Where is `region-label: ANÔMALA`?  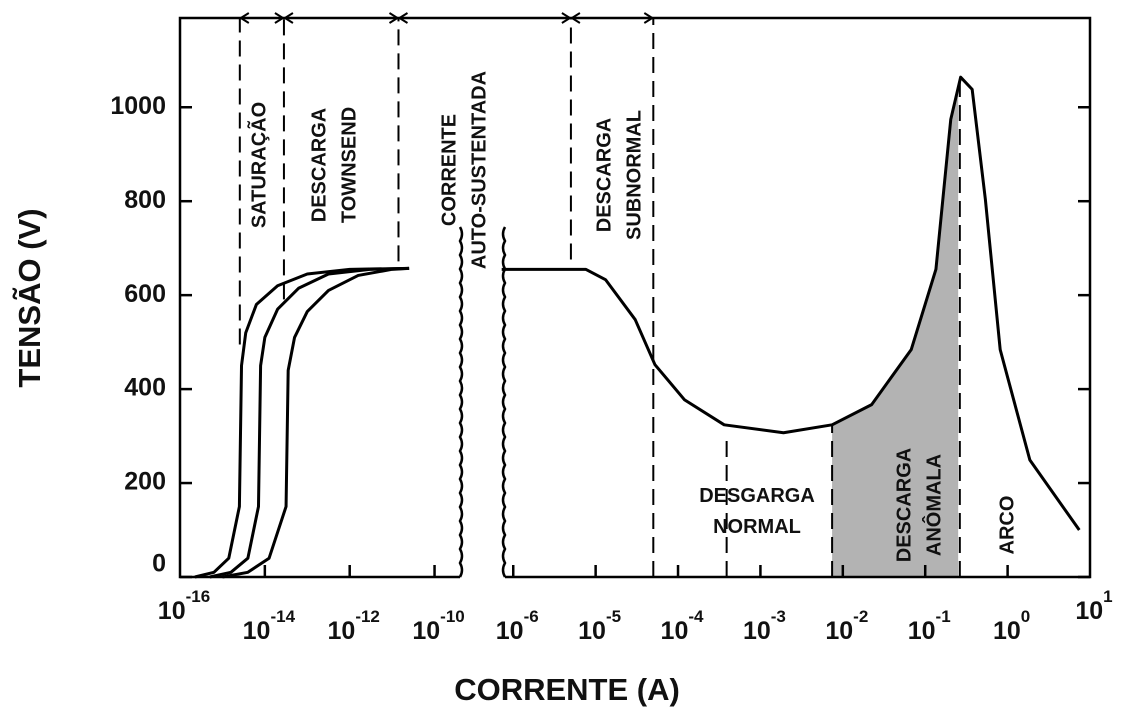
region-label: ANÔMALA is located at coordinates (933, 505).